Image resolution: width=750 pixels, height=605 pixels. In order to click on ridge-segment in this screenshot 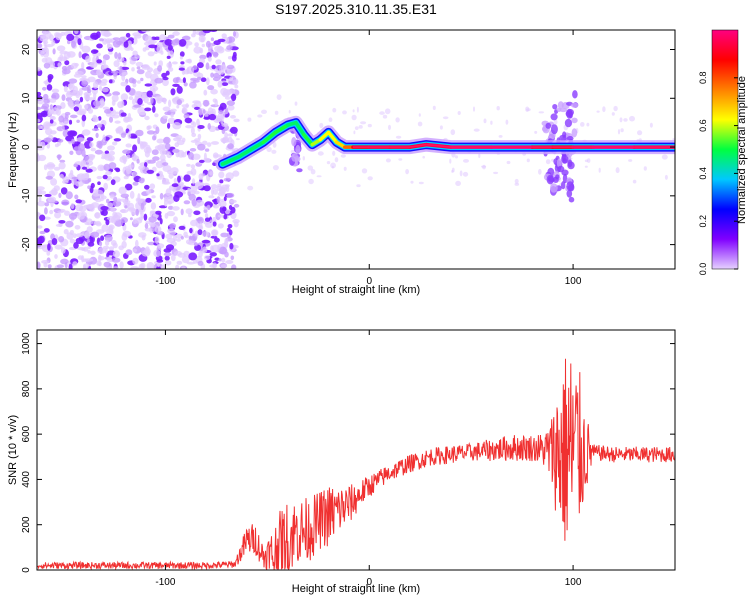, I will do `click(245, 153)`.